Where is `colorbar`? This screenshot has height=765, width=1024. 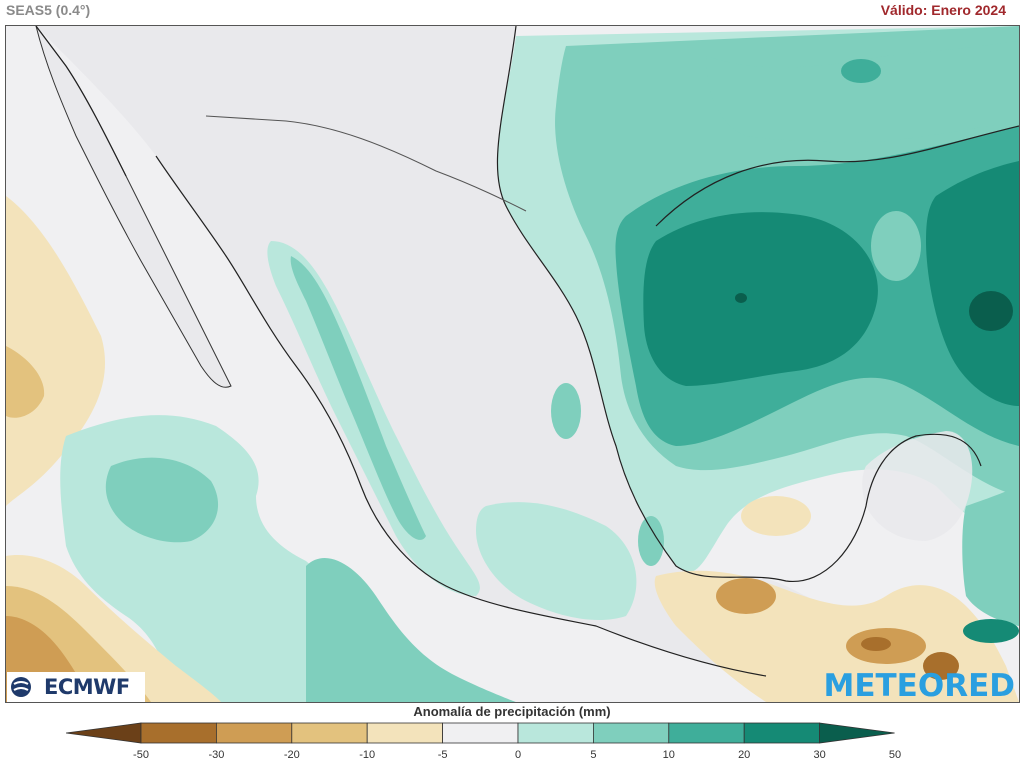
colorbar is located at coordinates (480, 733).